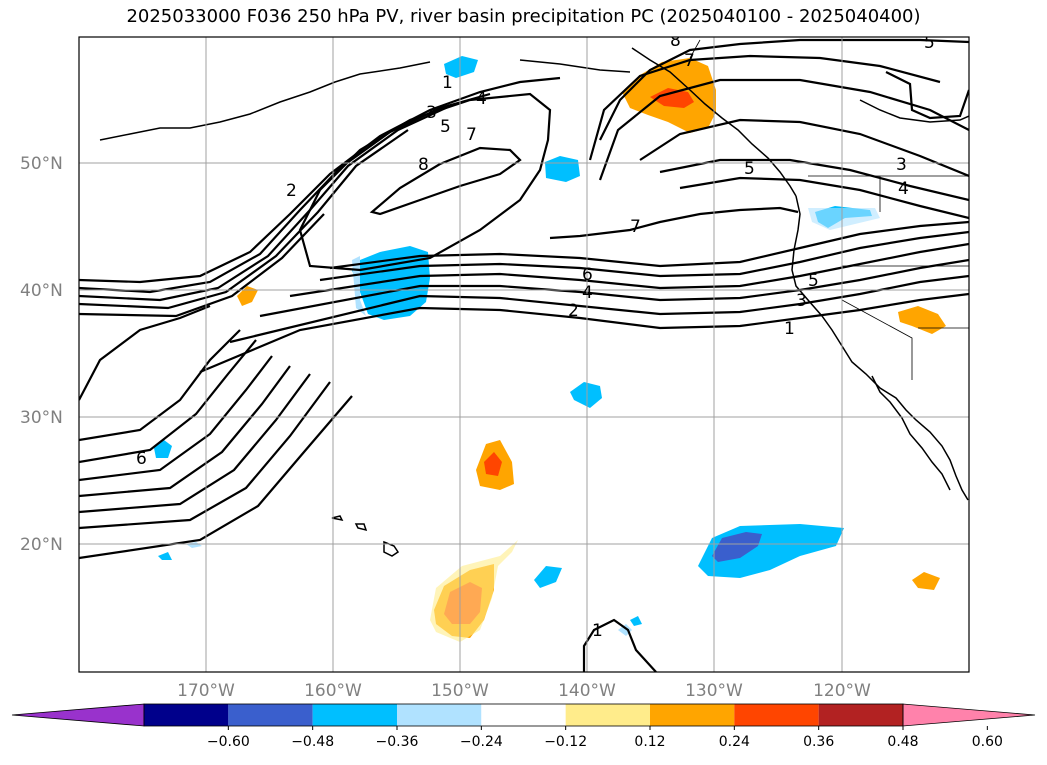 The image size is (1047, 765). What do you see at coordinates (524, 691) in the screenshot?
I see `lon-labels: 170°W 160°W 150°W 140°W 130°W 120°W` at bounding box center [524, 691].